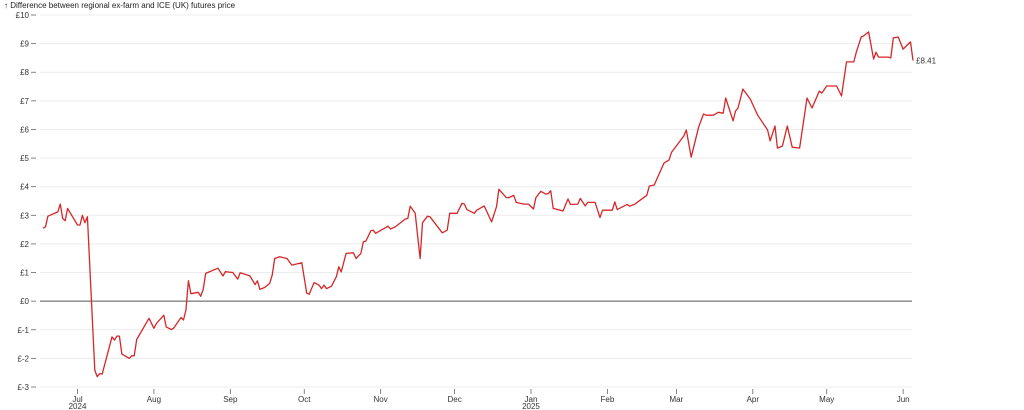  What do you see at coordinates (903, 399) in the screenshot?
I see `x-tick-label: Jun` at bounding box center [903, 399].